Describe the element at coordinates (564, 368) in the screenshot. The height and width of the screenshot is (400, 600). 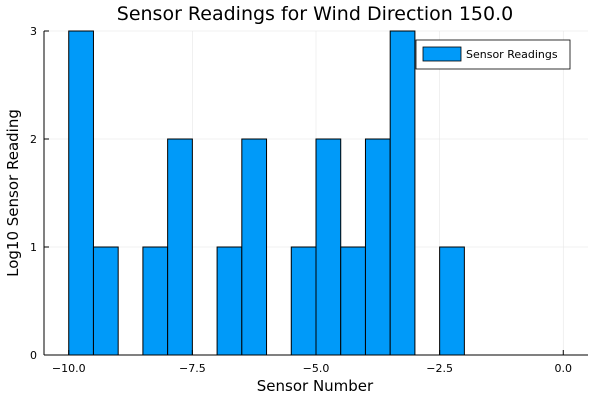
I see `x-tick-label: 0.0` at that location.